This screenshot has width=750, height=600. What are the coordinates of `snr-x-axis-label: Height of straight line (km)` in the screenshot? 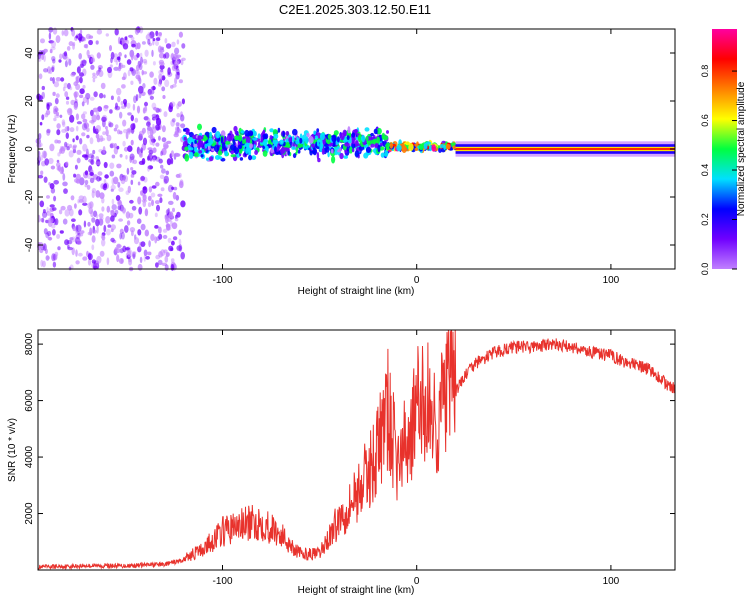 It's located at (356, 590).